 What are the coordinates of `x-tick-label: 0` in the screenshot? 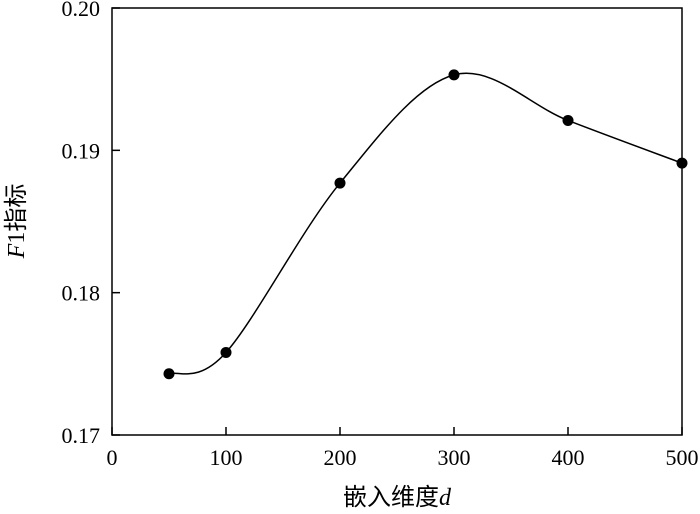 It's located at (112, 457).